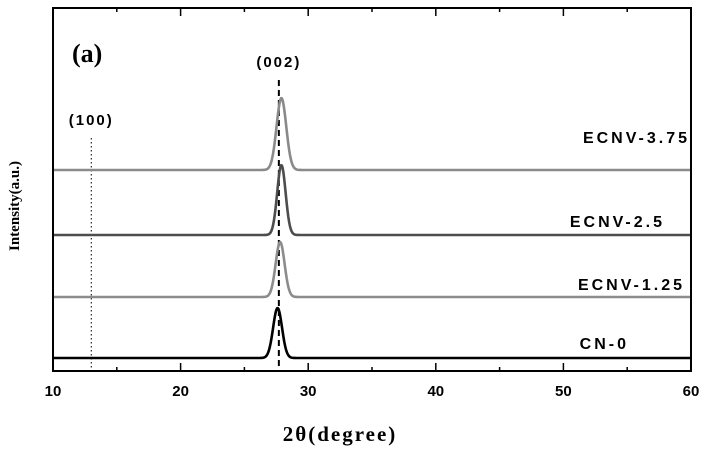  Describe the element at coordinates (563, 391) in the screenshot. I see `x-tick-label: 50` at that location.